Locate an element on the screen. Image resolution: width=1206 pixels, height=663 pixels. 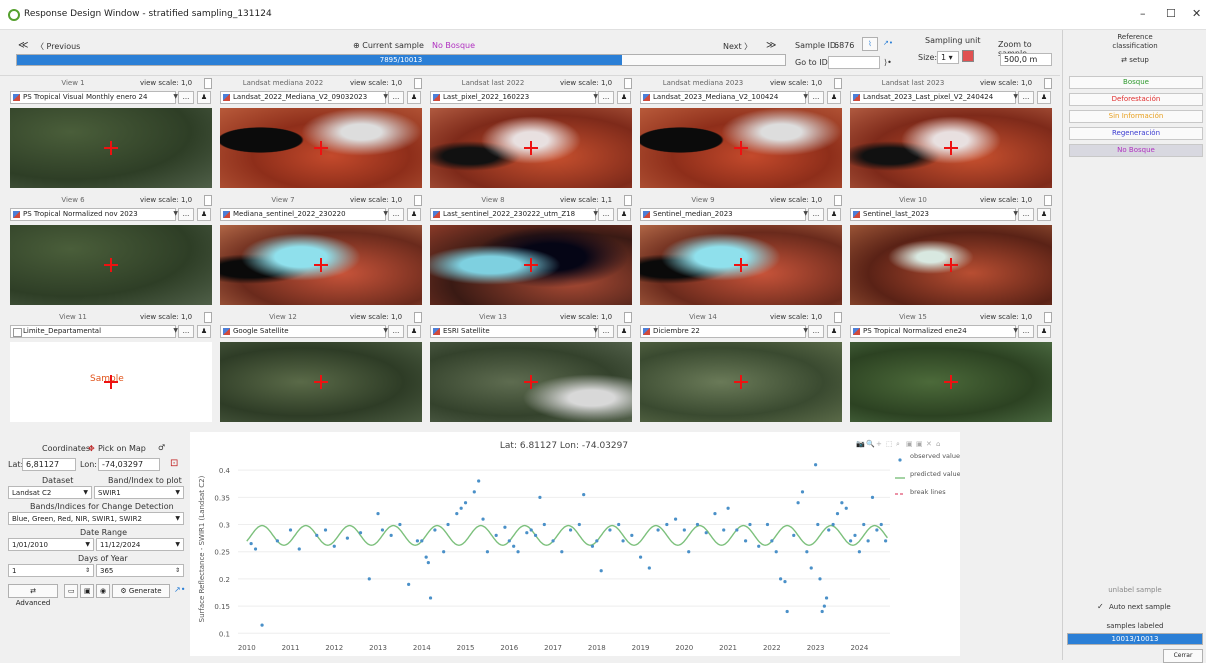
layer-select: PS Tropical Visual Monthly enero 24 is located at coordinates (93, 97).